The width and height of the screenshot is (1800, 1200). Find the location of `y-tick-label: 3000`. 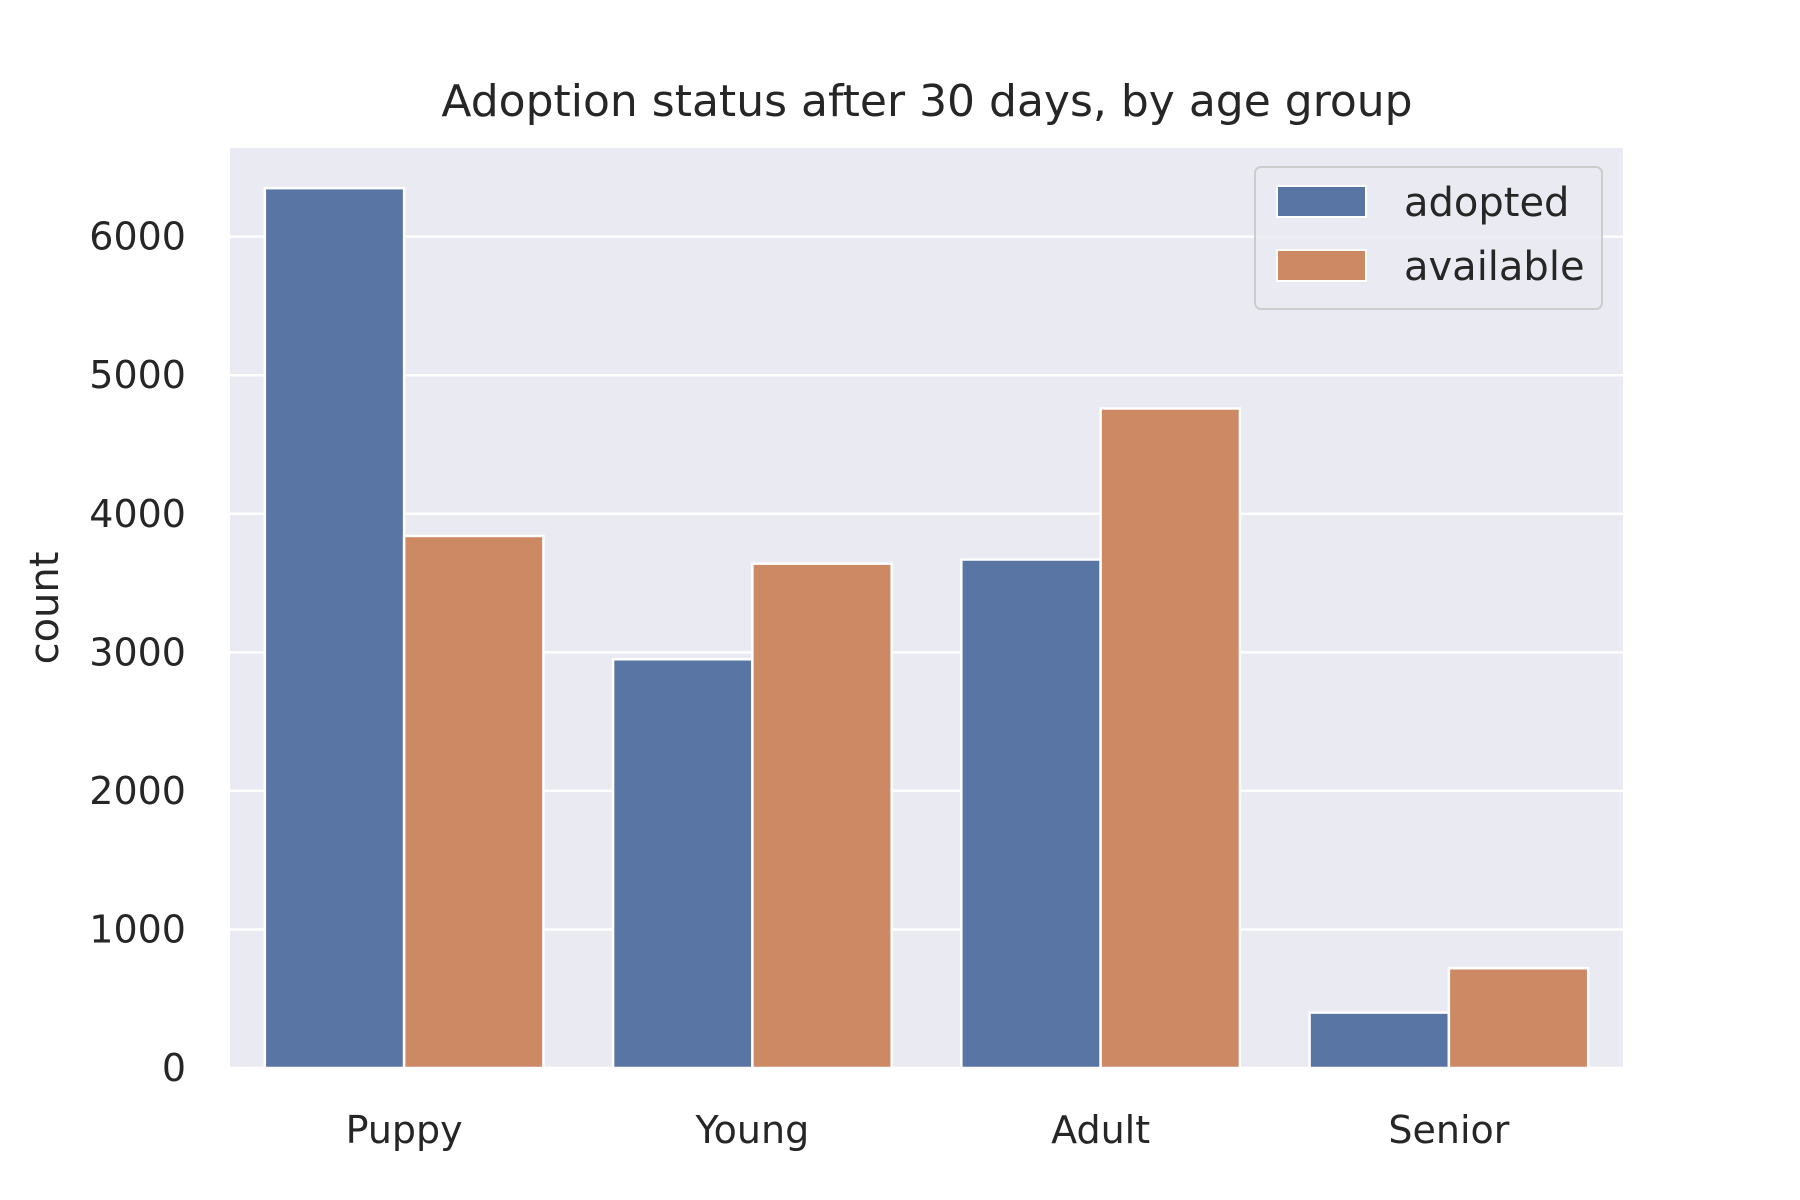

y-tick-label: 3000 is located at coordinates (137, 652).